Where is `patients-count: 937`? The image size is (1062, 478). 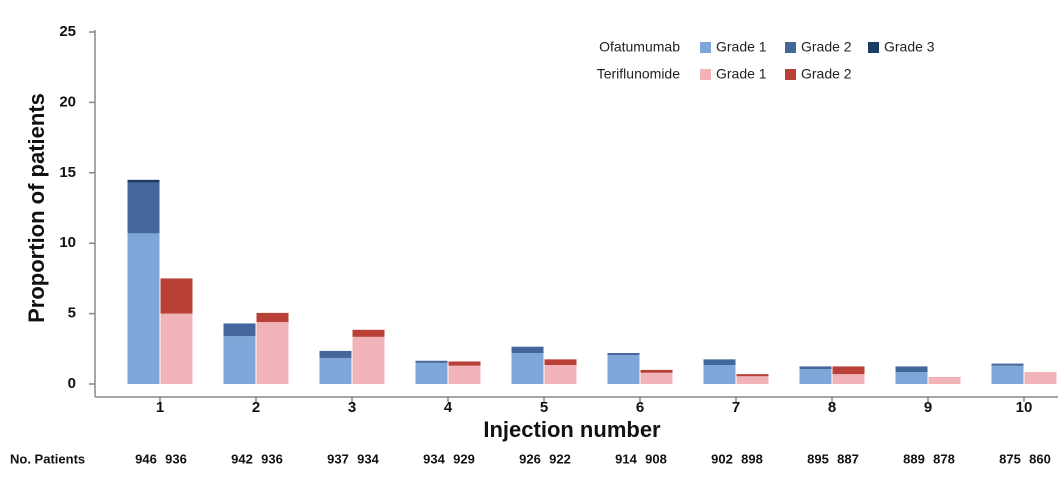 patients-count: 937 is located at coordinates (338, 458).